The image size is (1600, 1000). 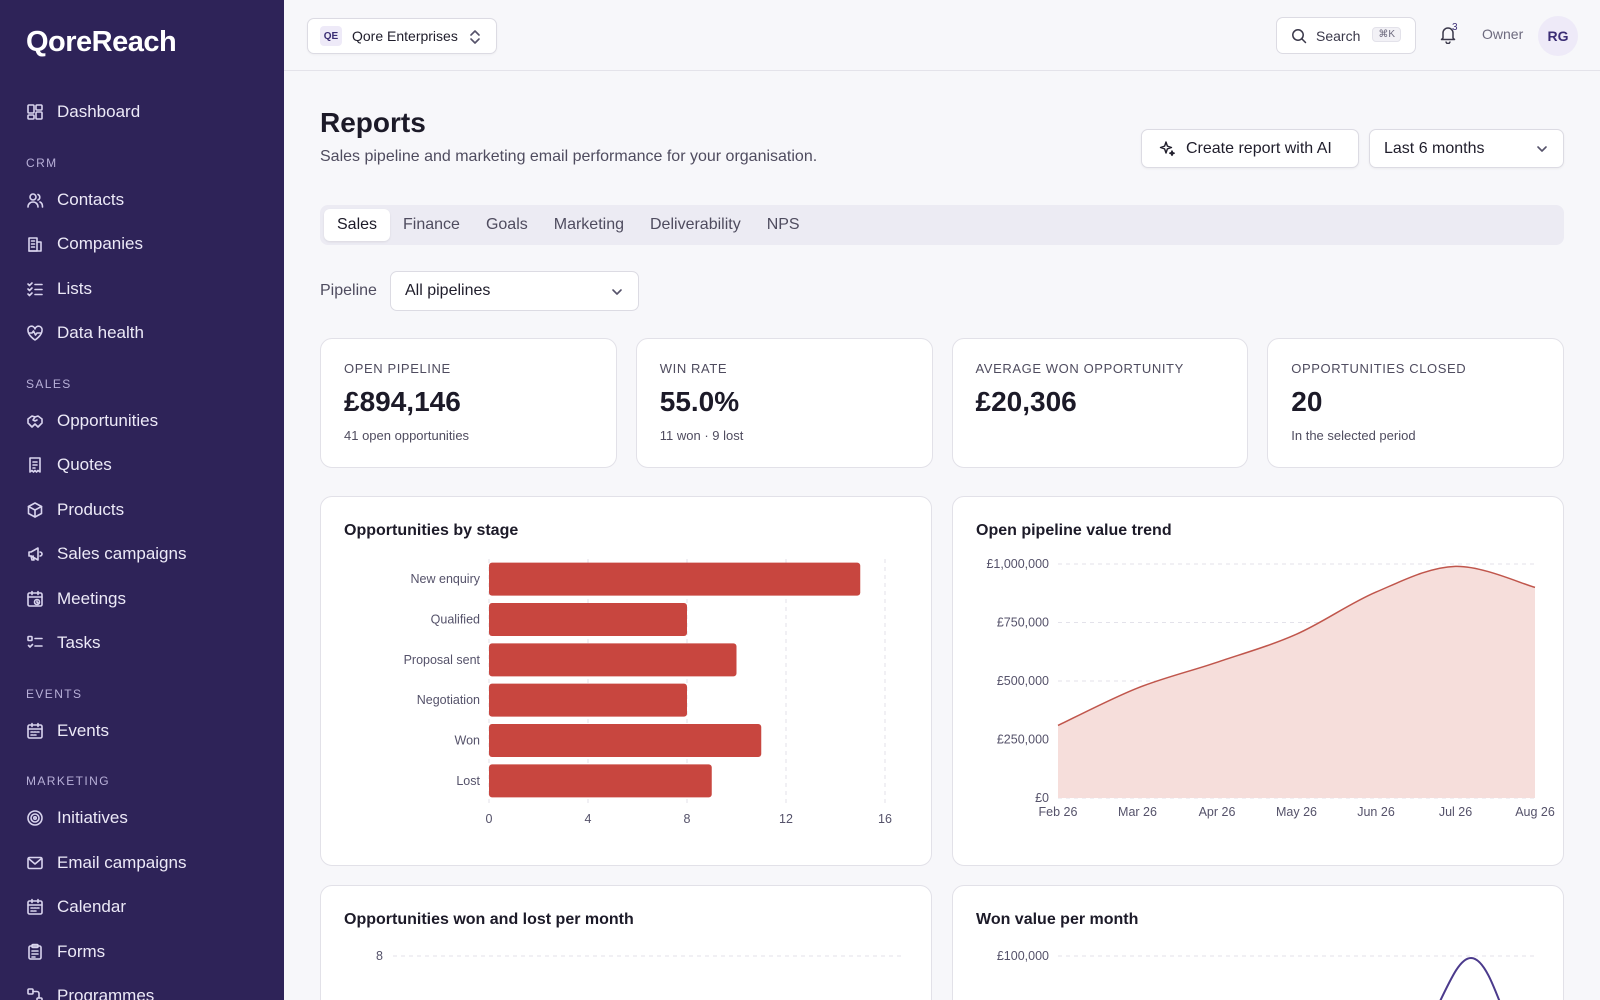 I want to click on sidebar-item-contacts: Contacts, so click(x=142, y=200).